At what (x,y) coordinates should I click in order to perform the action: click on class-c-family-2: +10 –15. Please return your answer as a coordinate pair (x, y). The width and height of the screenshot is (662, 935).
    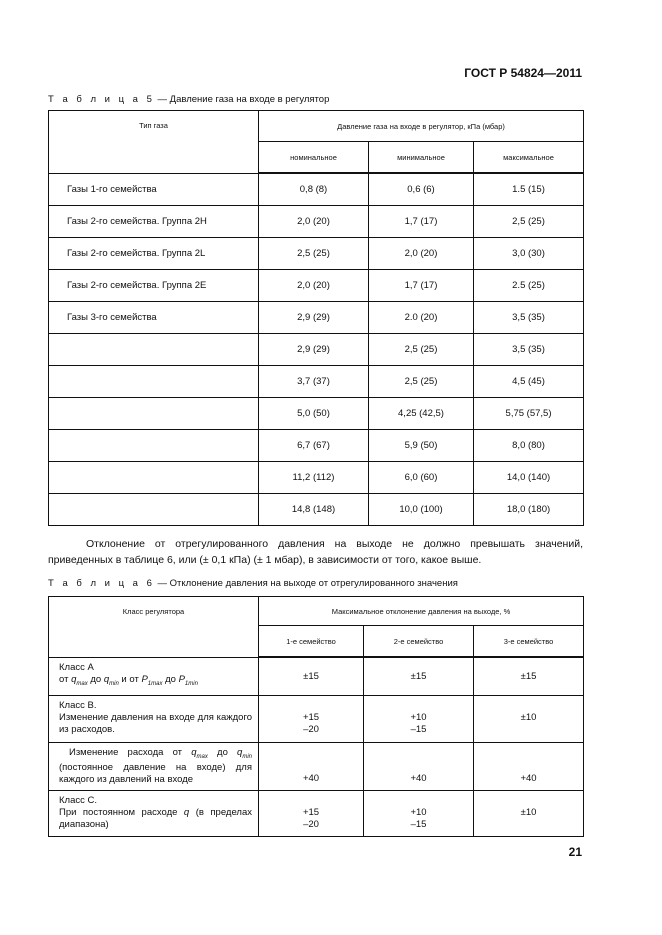
    Looking at the image, I should click on (418, 814).